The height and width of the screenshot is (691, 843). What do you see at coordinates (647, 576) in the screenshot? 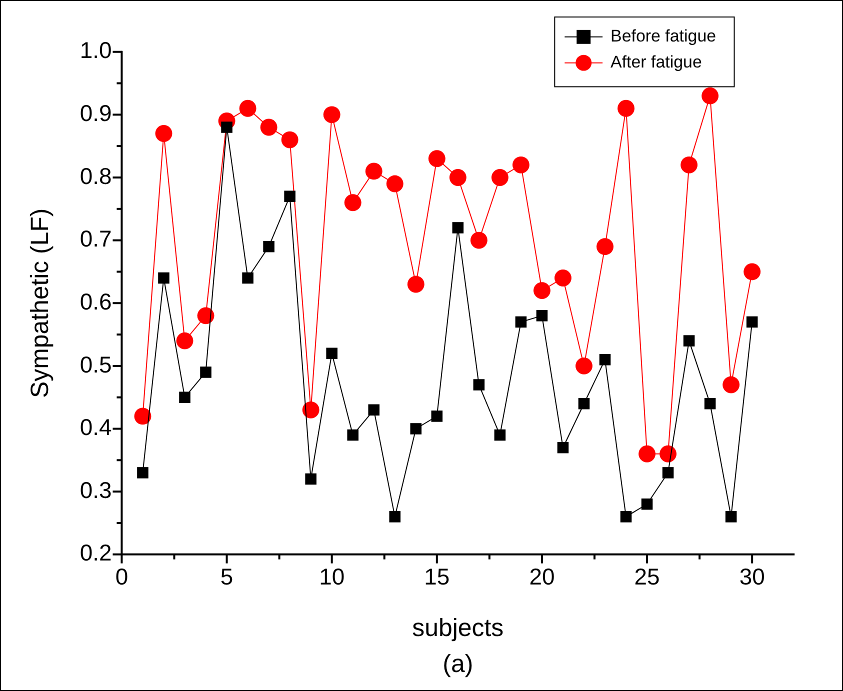
I see `x-tick-label: 25` at bounding box center [647, 576].